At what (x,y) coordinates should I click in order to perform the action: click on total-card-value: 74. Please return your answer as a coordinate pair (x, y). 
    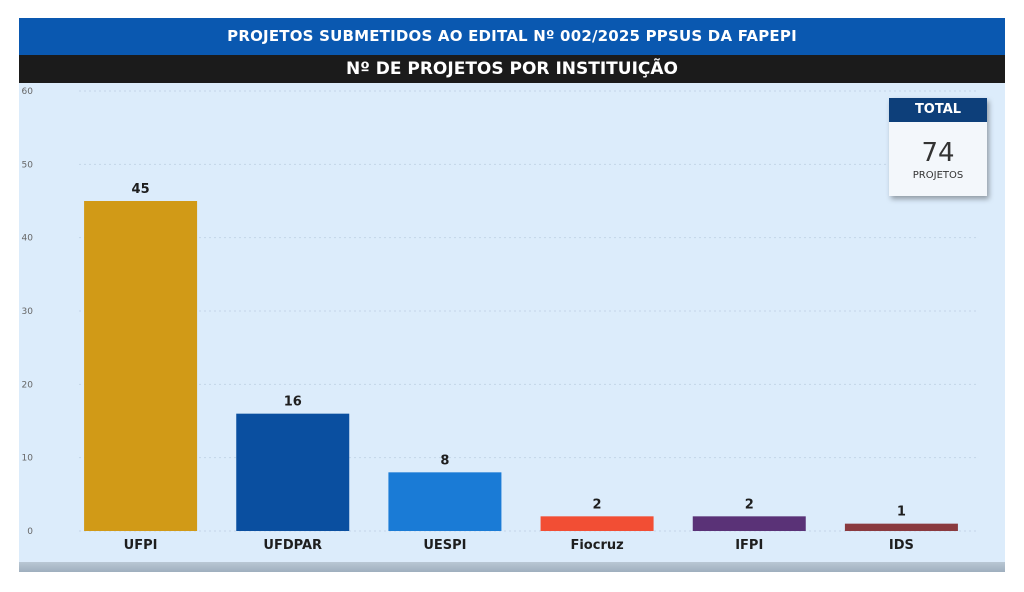
    Looking at the image, I should click on (938, 153).